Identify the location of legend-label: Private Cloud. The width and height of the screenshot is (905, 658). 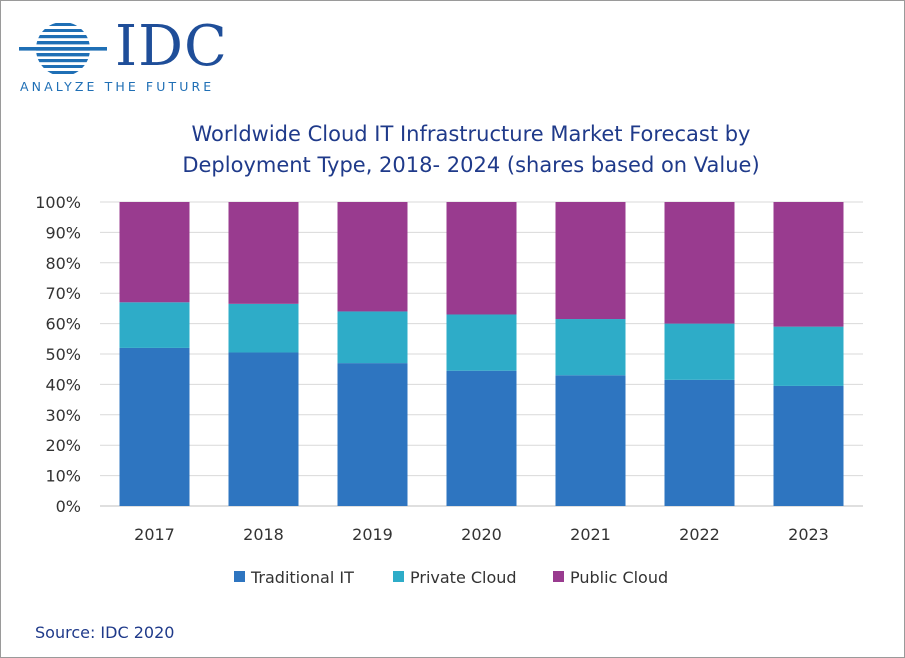
(463, 577).